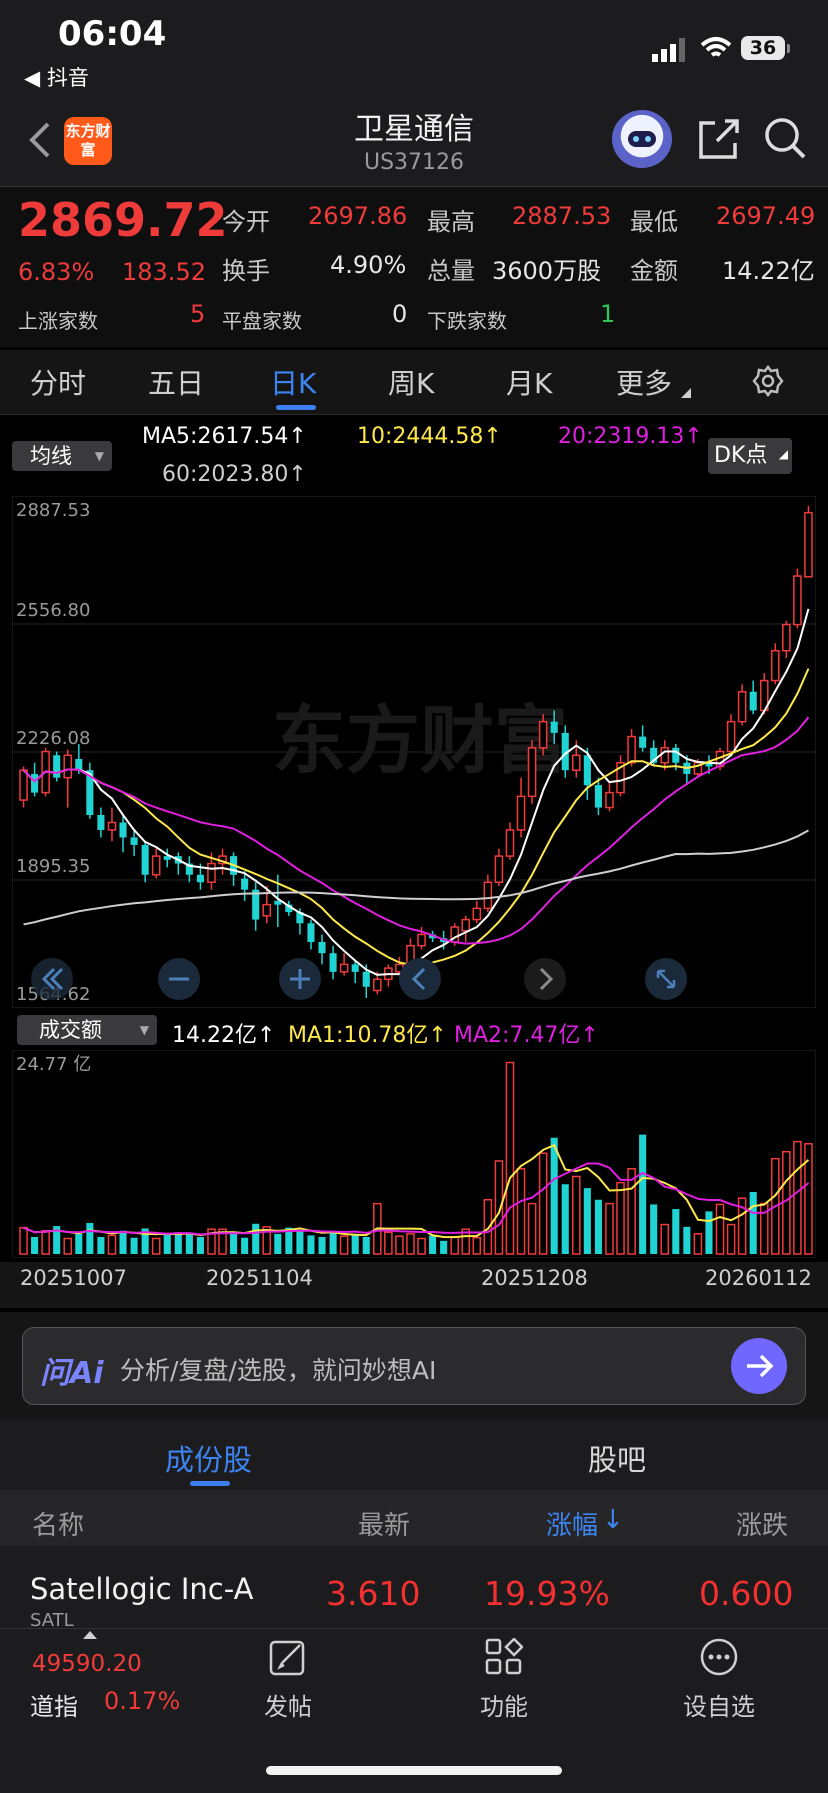 The image size is (828, 1793). What do you see at coordinates (90, 1635) in the screenshot?
I see `expand-up-caret-icon` at bounding box center [90, 1635].